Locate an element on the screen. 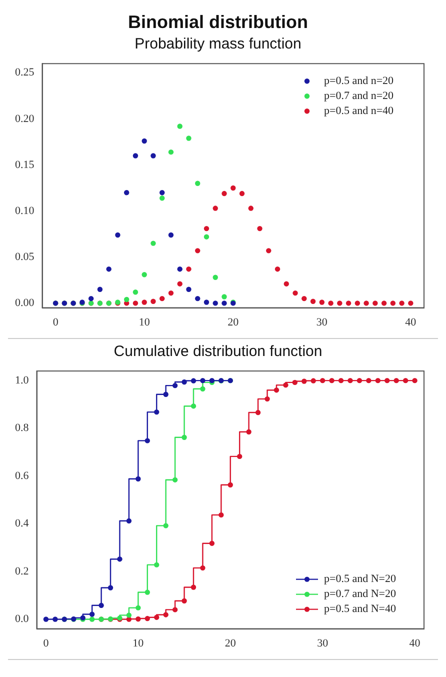  y-tick-label: 0.25 is located at coordinates (25, 72).